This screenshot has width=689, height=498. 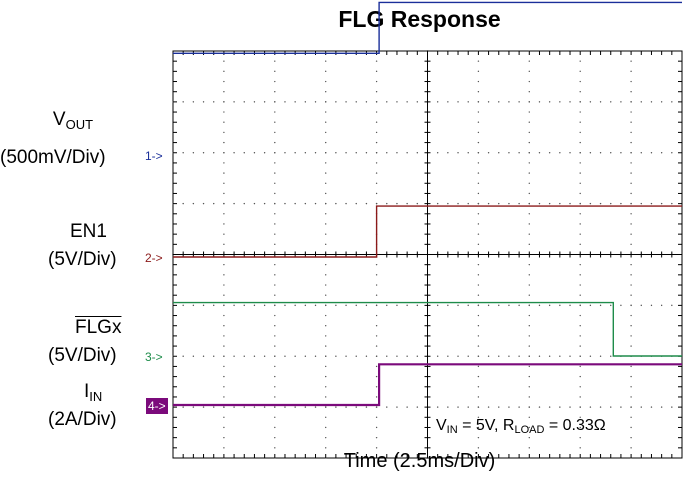 I want to click on ch2-scale: (5V/Div), so click(x=82, y=259).